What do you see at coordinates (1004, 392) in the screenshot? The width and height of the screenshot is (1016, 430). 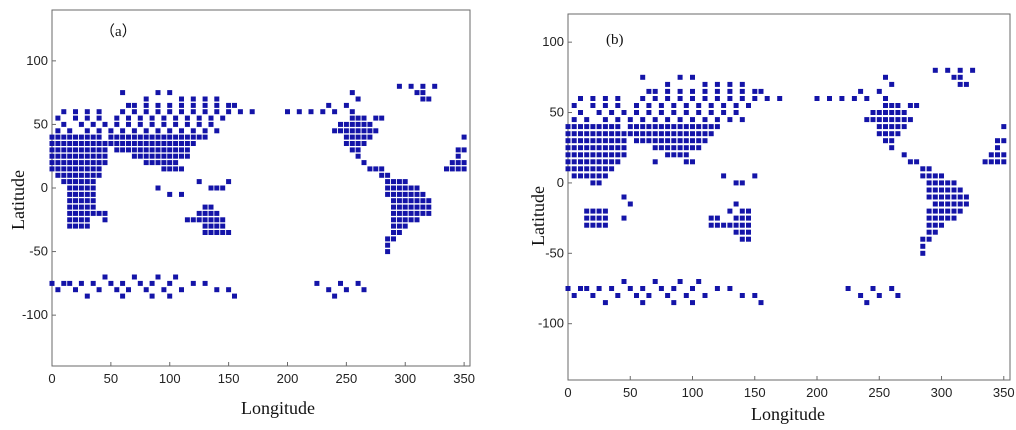 I see `panel-b-xtick-label: 350` at bounding box center [1004, 392].